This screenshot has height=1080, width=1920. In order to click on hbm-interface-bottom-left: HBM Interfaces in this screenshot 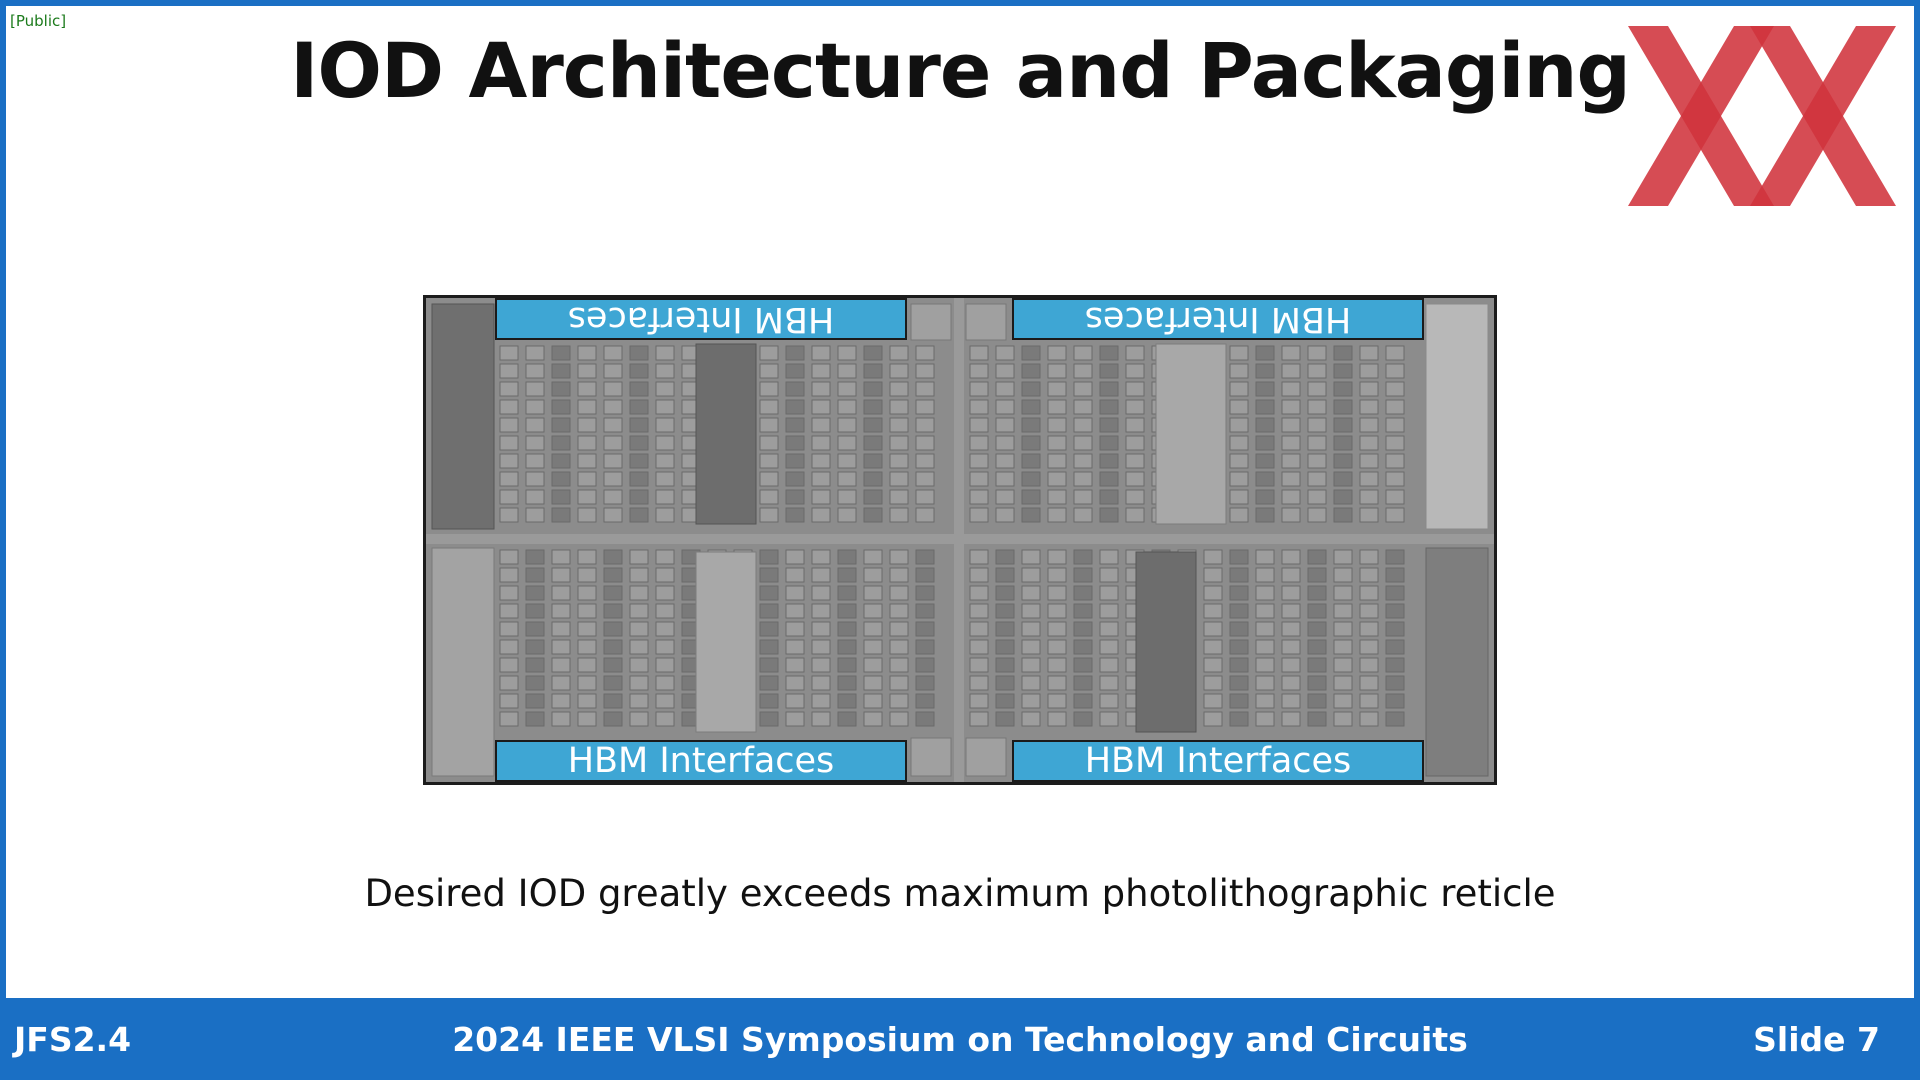, I will do `click(701, 761)`.